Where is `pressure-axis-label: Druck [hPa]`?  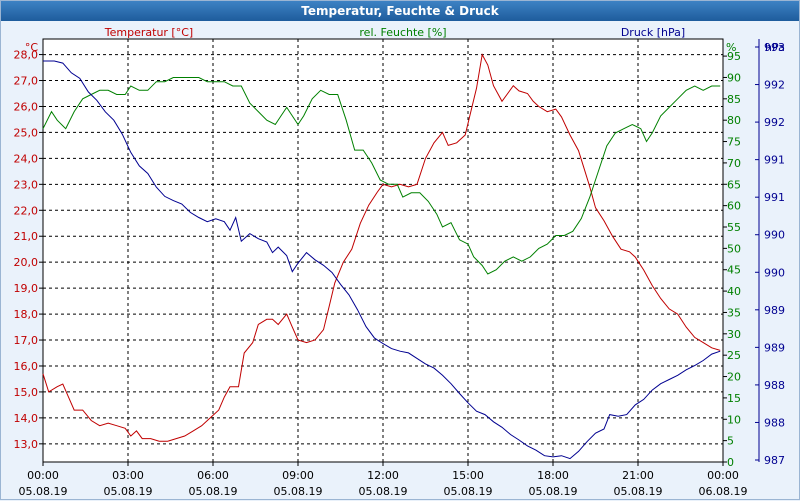
pressure-axis-label: Druck [hPa] is located at coordinates (653, 32).